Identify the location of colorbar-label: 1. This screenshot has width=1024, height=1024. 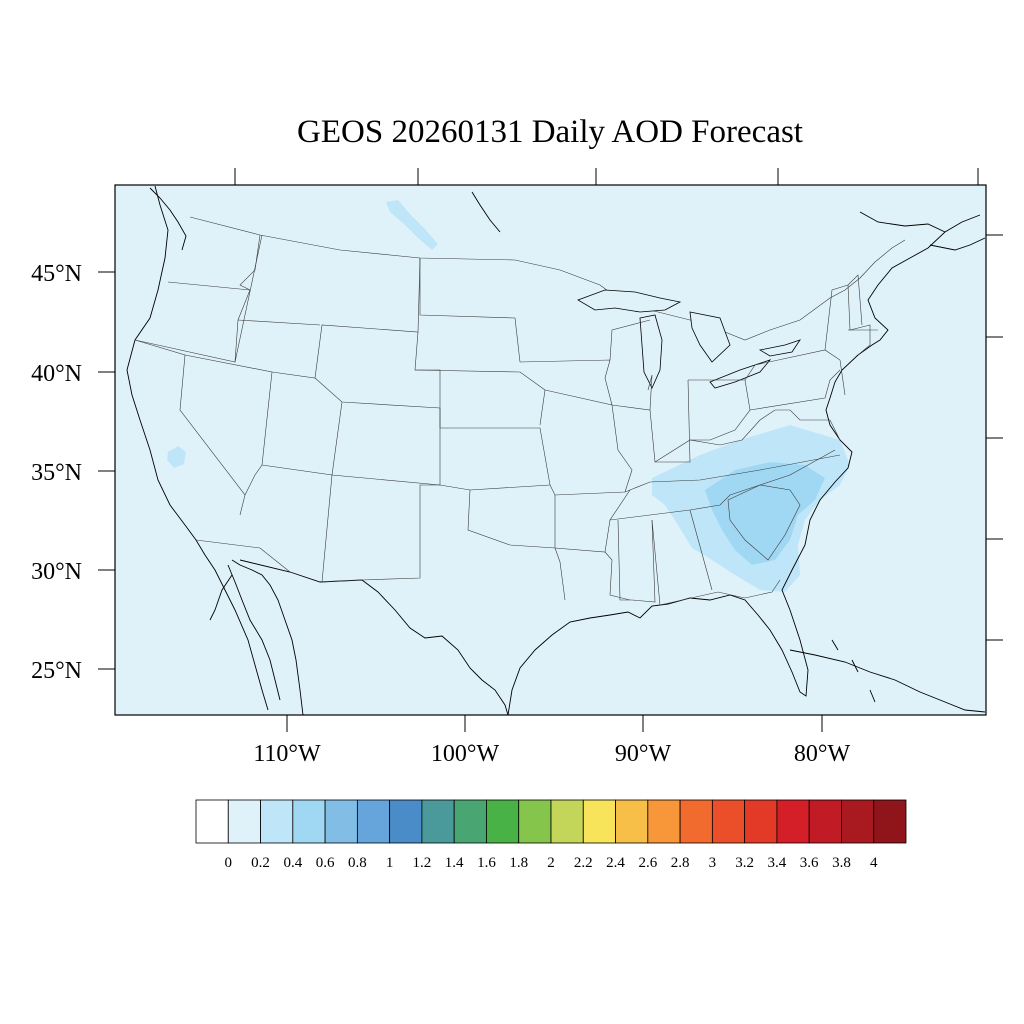
(390, 863).